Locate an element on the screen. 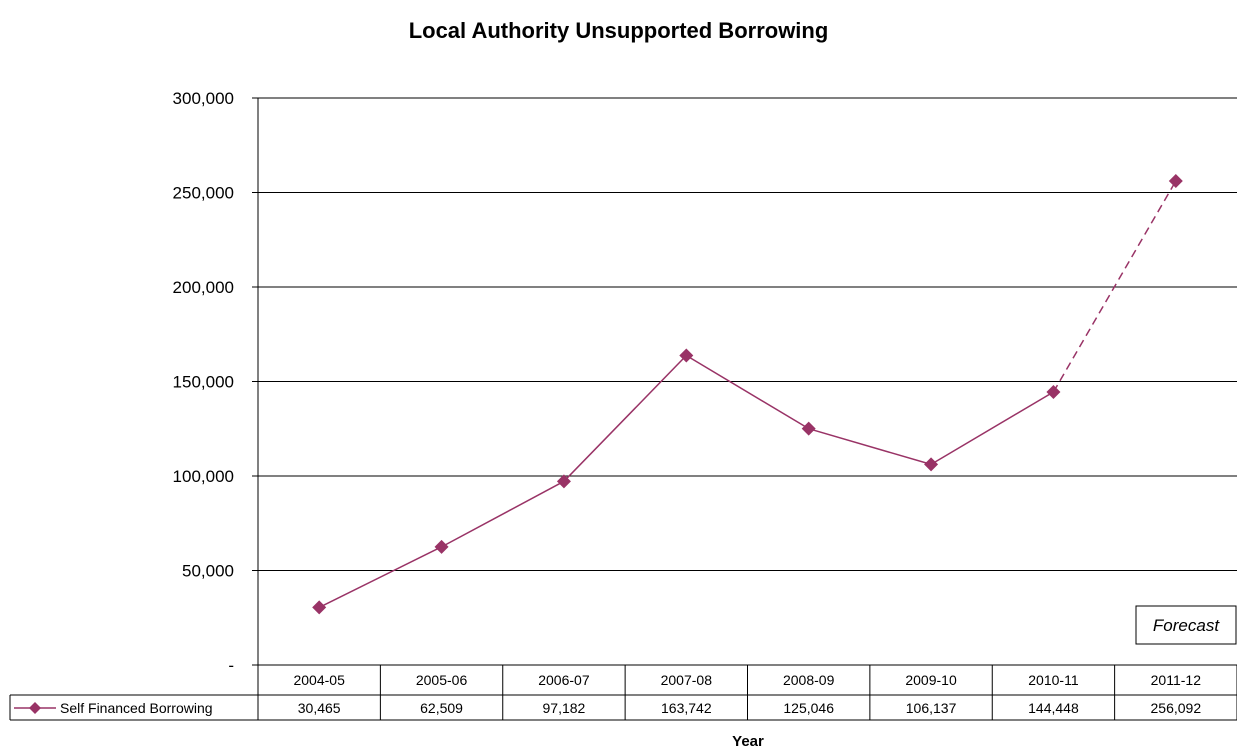 This screenshot has height=751, width=1237. table-value-cell: 256,092 is located at coordinates (1176, 708).